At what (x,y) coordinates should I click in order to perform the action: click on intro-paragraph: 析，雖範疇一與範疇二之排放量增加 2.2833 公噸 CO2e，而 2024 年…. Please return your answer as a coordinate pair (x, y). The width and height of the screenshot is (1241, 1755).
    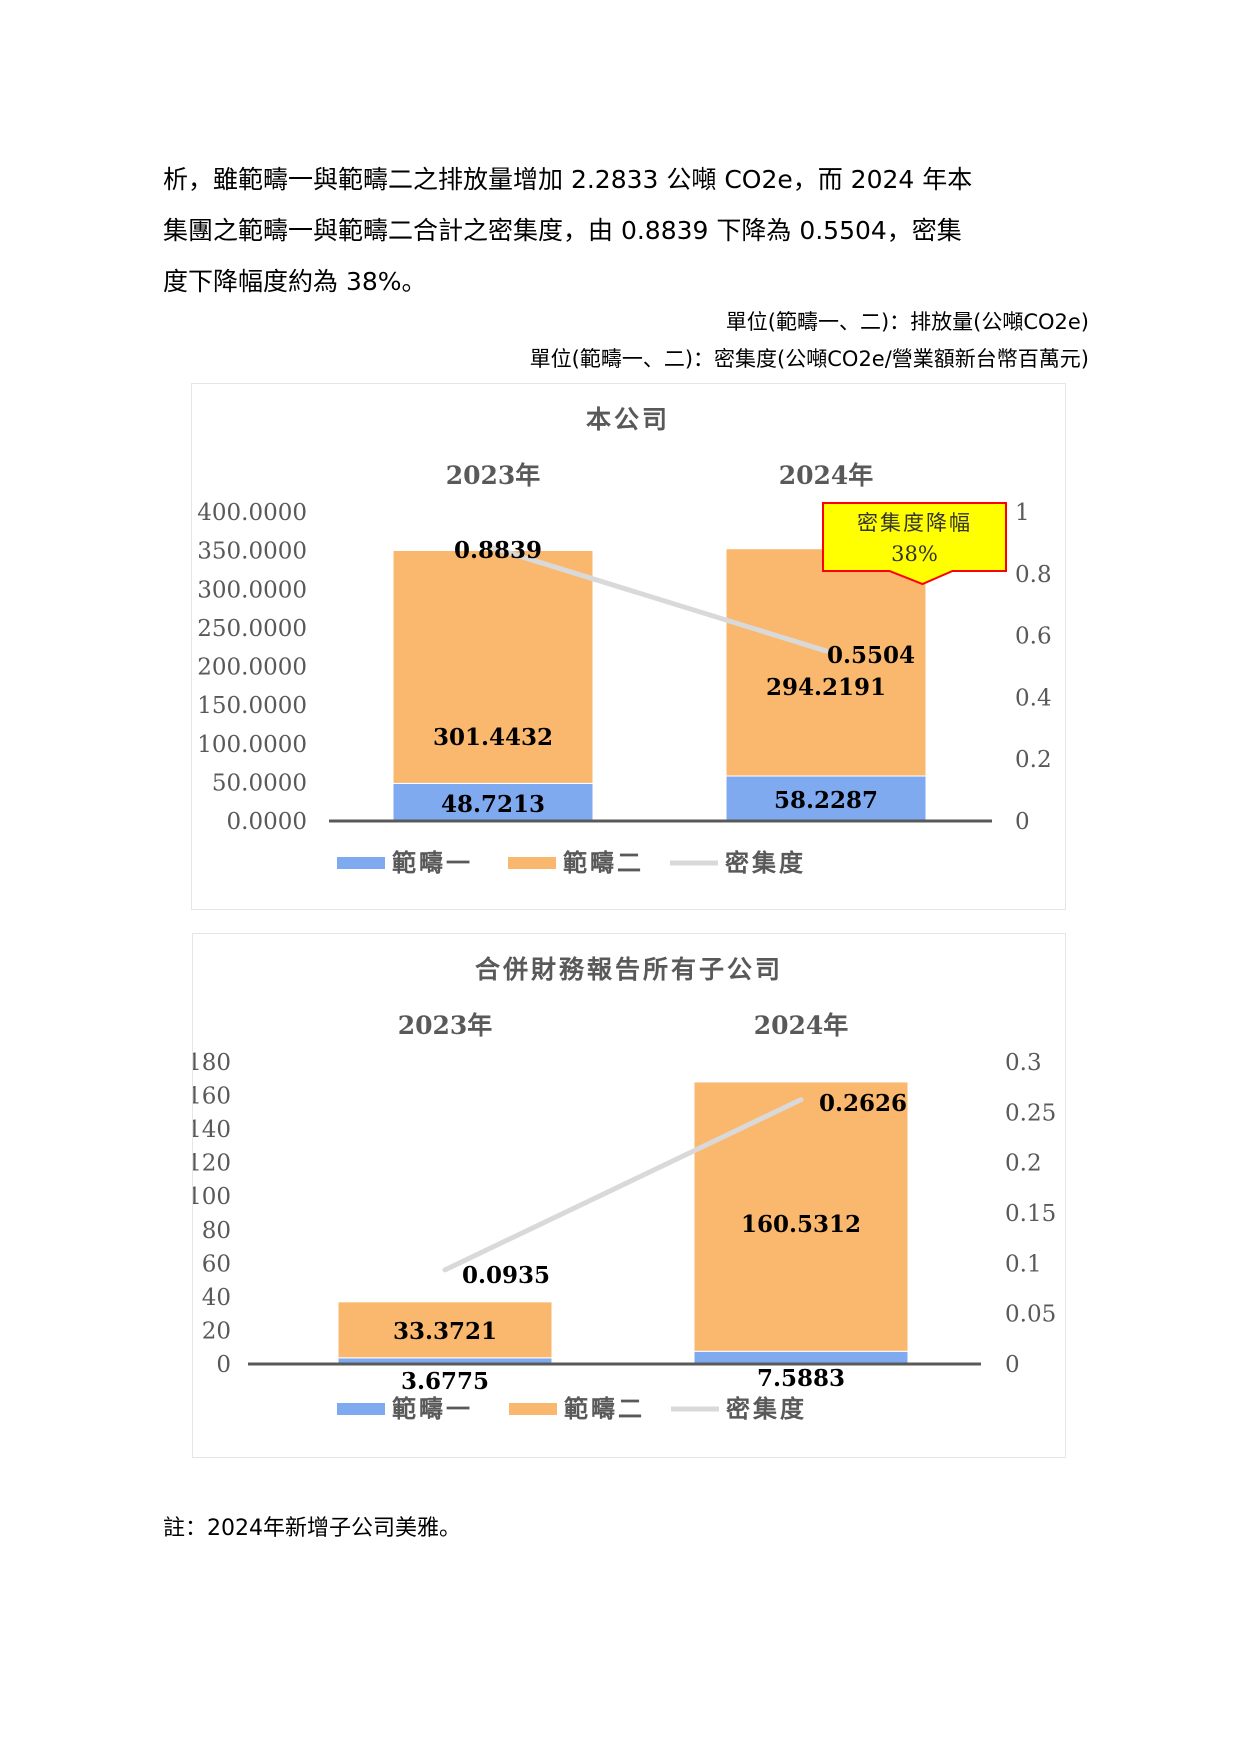
    Looking at the image, I should click on (628, 230).